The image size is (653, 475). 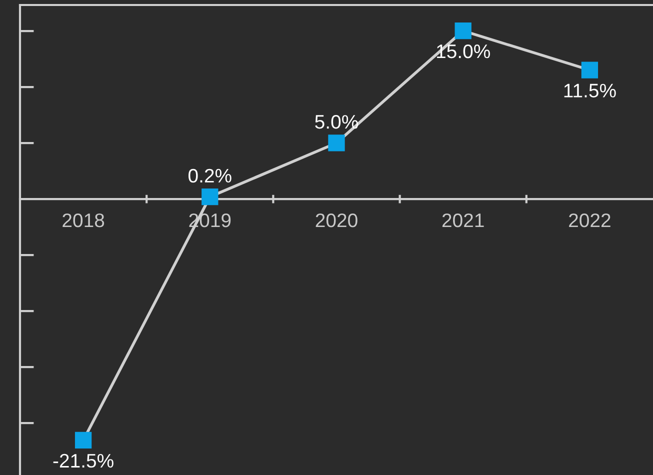 What do you see at coordinates (590, 91) in the screenshot?
I see `data-label: 11.5%` at bounding box center [590, 91].